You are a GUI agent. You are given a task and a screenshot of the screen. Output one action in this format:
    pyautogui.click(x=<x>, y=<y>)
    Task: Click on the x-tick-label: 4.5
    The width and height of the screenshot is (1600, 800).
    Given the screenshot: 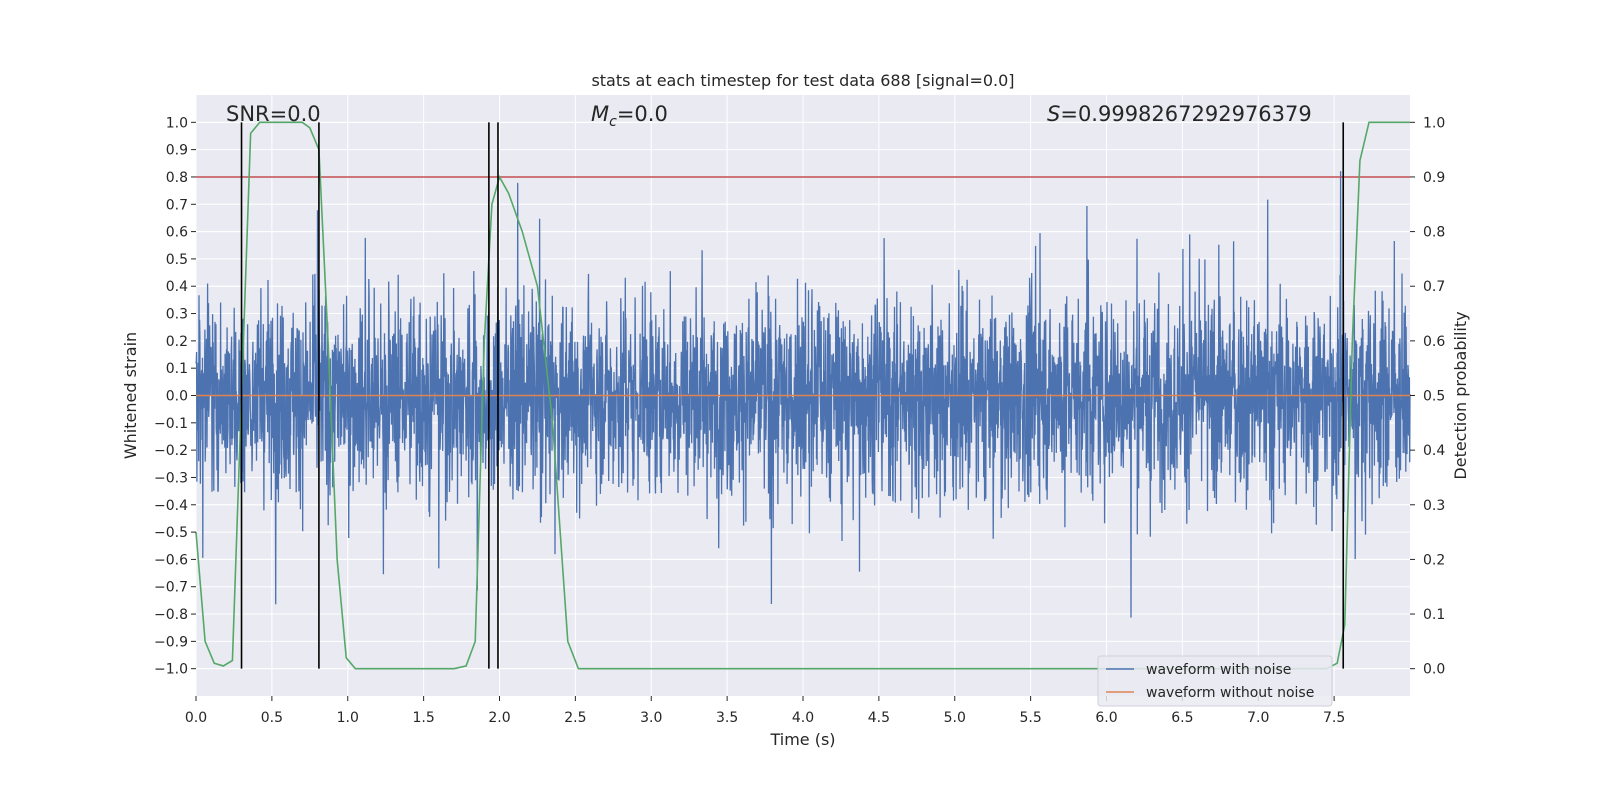 What is the action you would take?
    pyautogui.click(x=879, y=718)
    